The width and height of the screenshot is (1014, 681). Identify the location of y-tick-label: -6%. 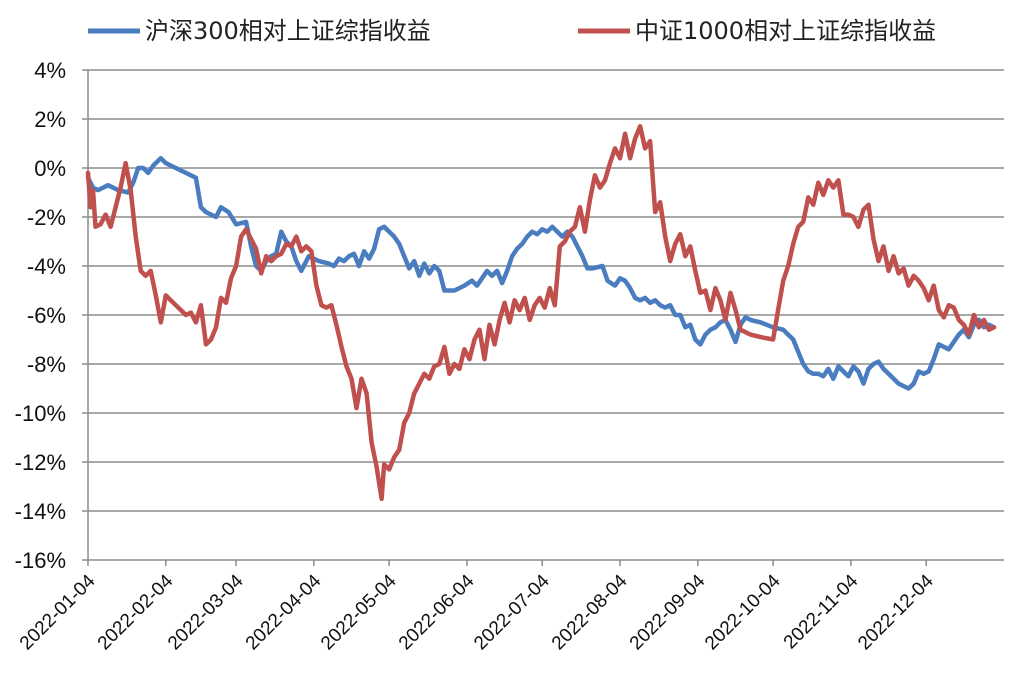
(46, 315).